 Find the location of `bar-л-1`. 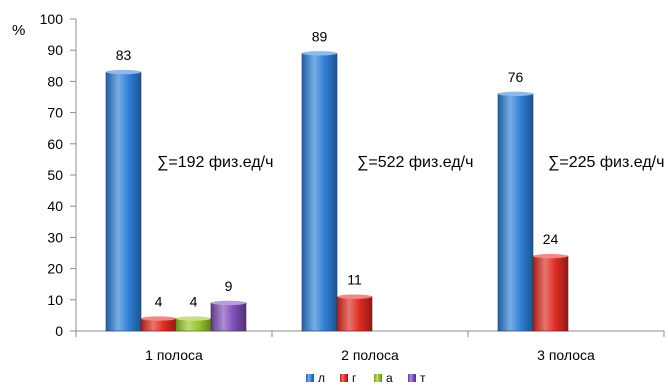

bar-л-1 is located at coordinates (123, 201).